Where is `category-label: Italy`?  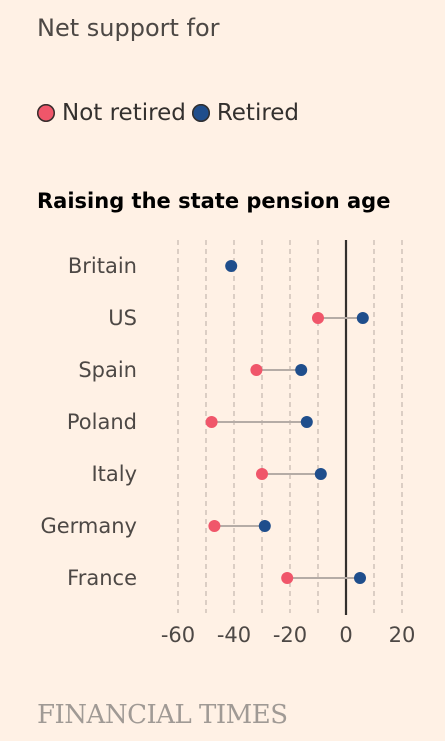 category-label: Italy is located at coordinates (114, 474).